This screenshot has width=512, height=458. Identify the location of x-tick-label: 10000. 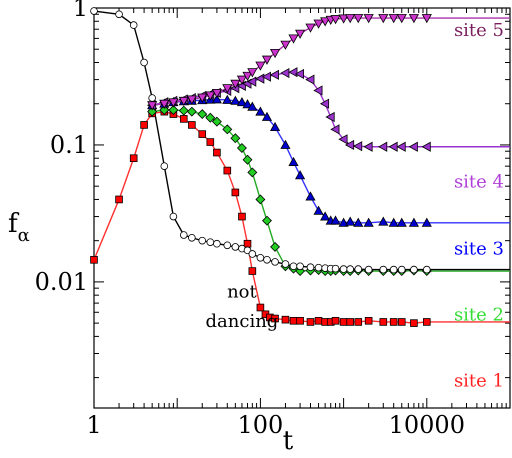
(427, 425).